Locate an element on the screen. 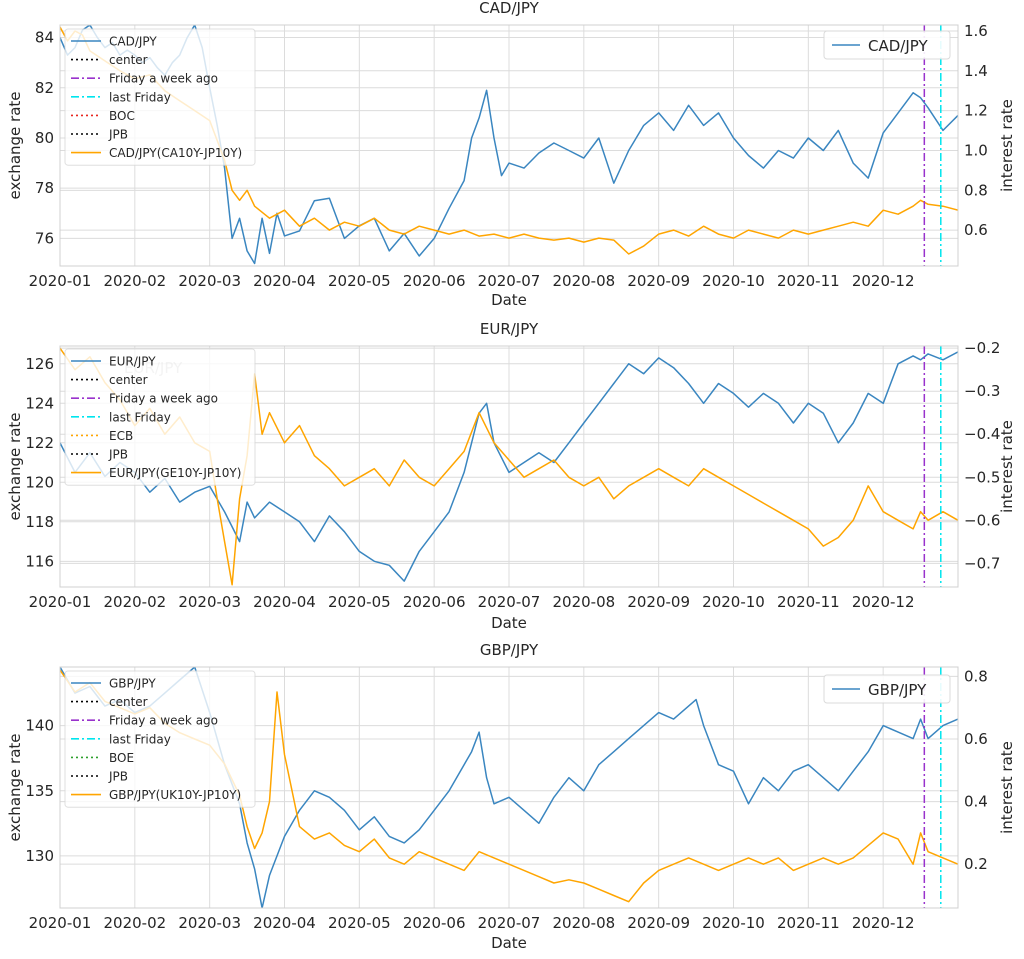 The height and width of the screenshot is (959, 1024). y-right-tick-label: 0.6 is located at coordinates (976, 230).